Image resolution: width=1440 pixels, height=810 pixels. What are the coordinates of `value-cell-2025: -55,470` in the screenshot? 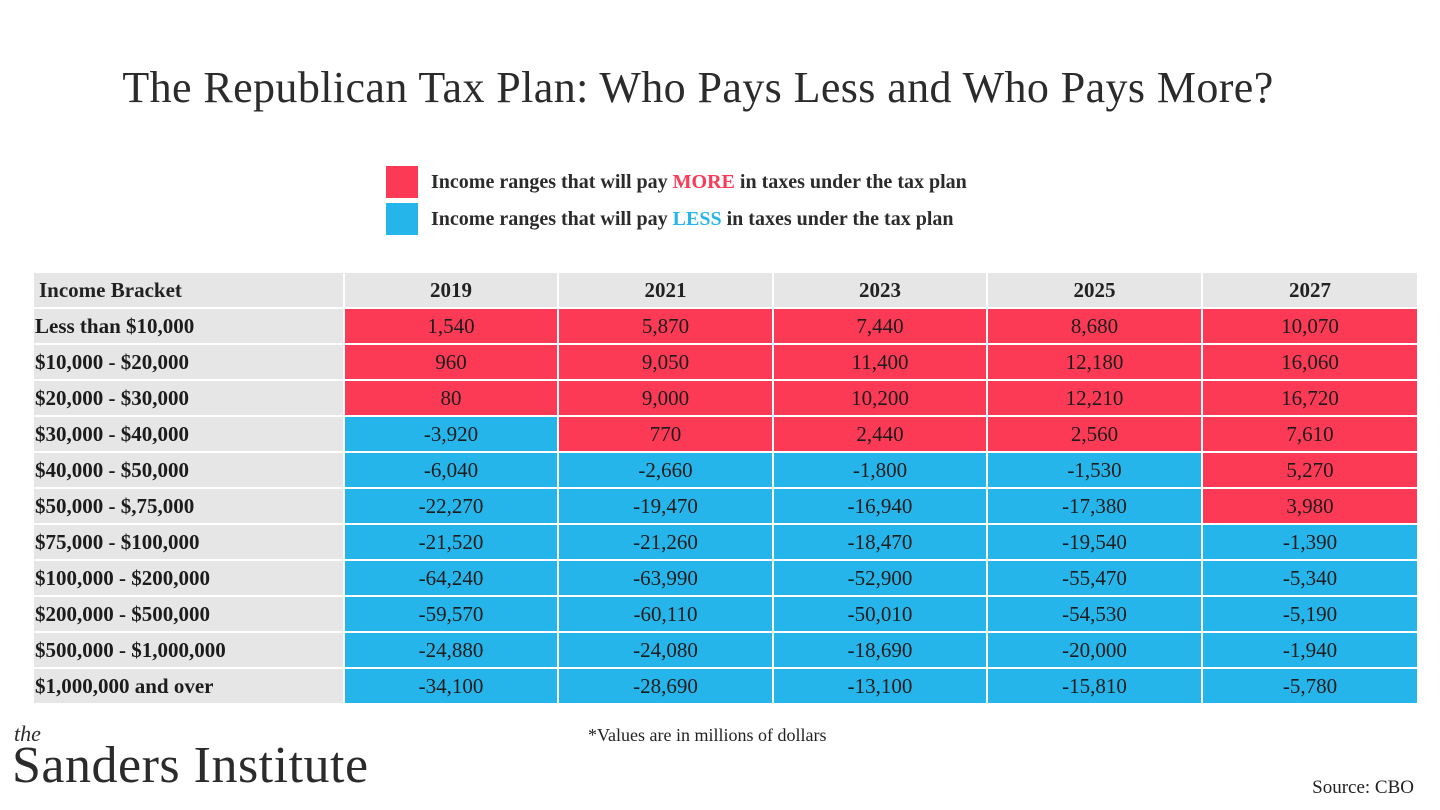 It's located at (1094, 578).